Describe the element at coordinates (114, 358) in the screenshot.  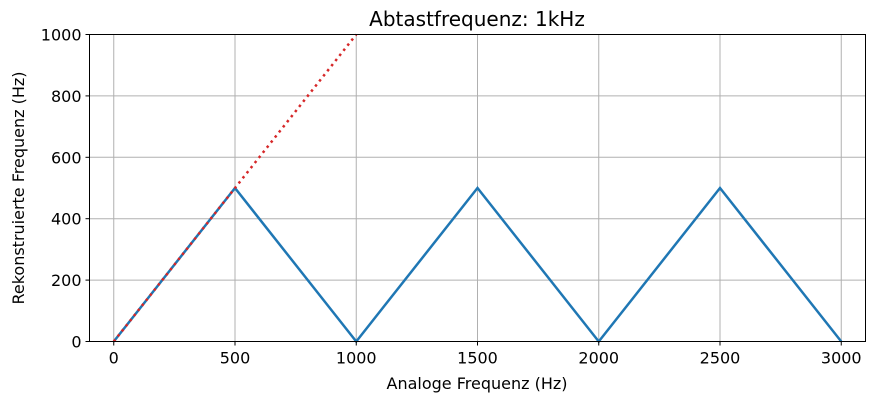
I see `x-tick-label: 0` at that location.